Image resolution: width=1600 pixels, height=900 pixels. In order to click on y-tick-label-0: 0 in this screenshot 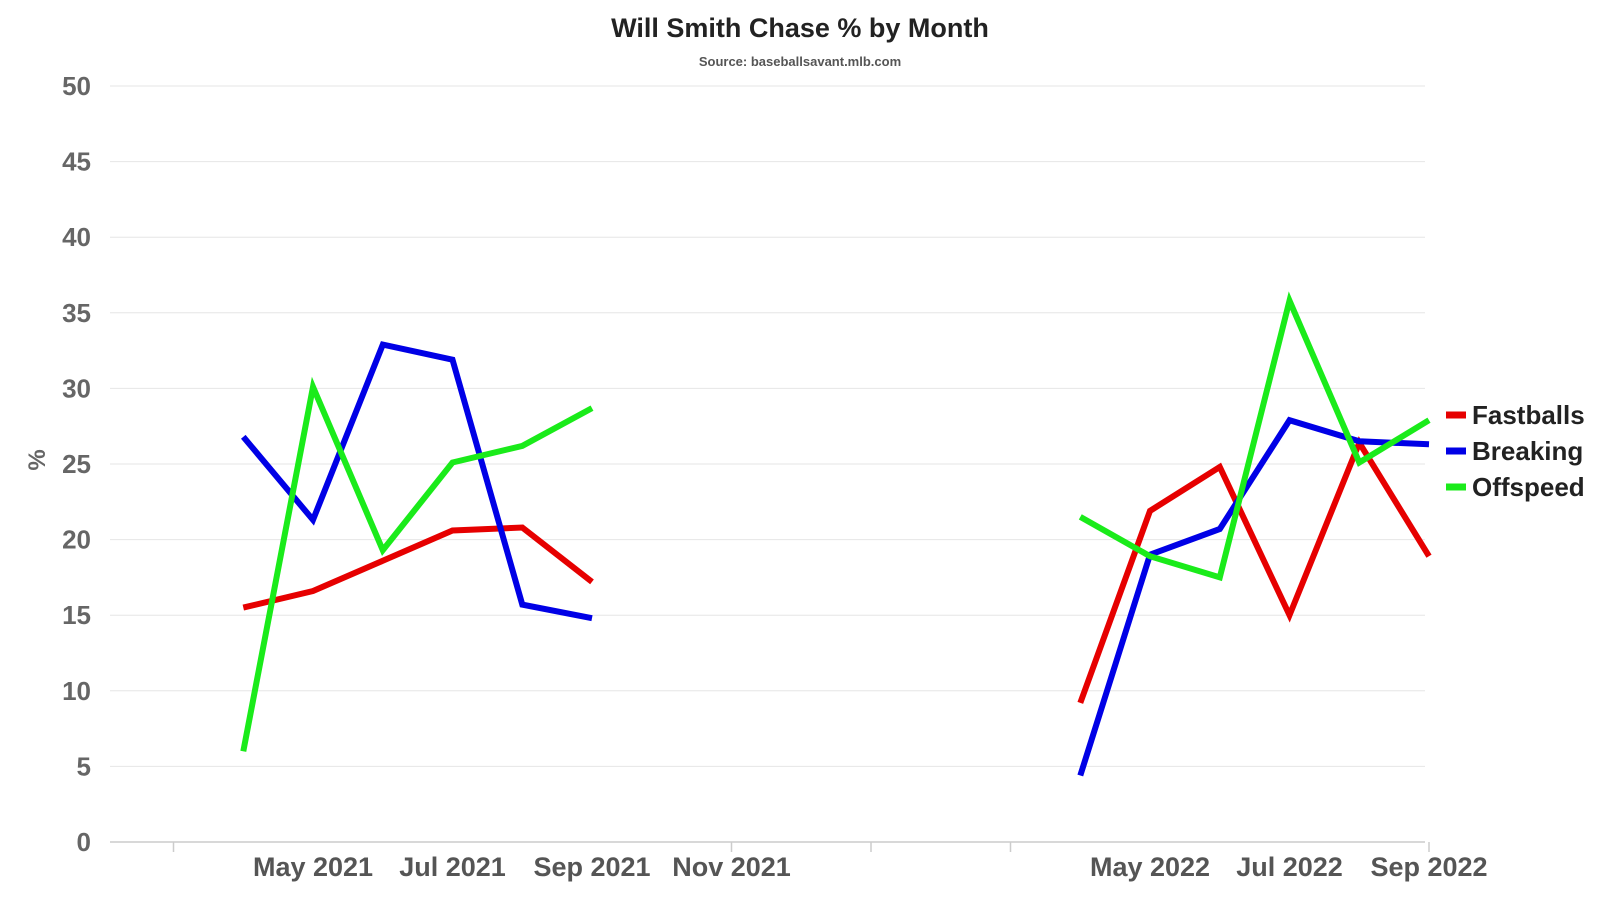, I will do `click(84, 842)`.